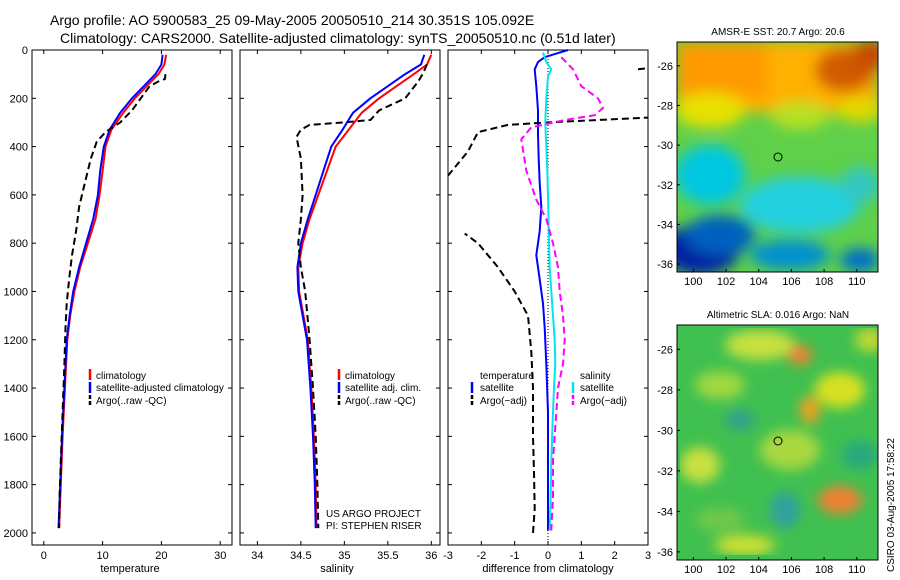 Image resolution: width=900 pixels, height=580 pixels. Describe the element at coordinates (220, 556) in the screenshot. I see `x-tick-label: 30` at that location.